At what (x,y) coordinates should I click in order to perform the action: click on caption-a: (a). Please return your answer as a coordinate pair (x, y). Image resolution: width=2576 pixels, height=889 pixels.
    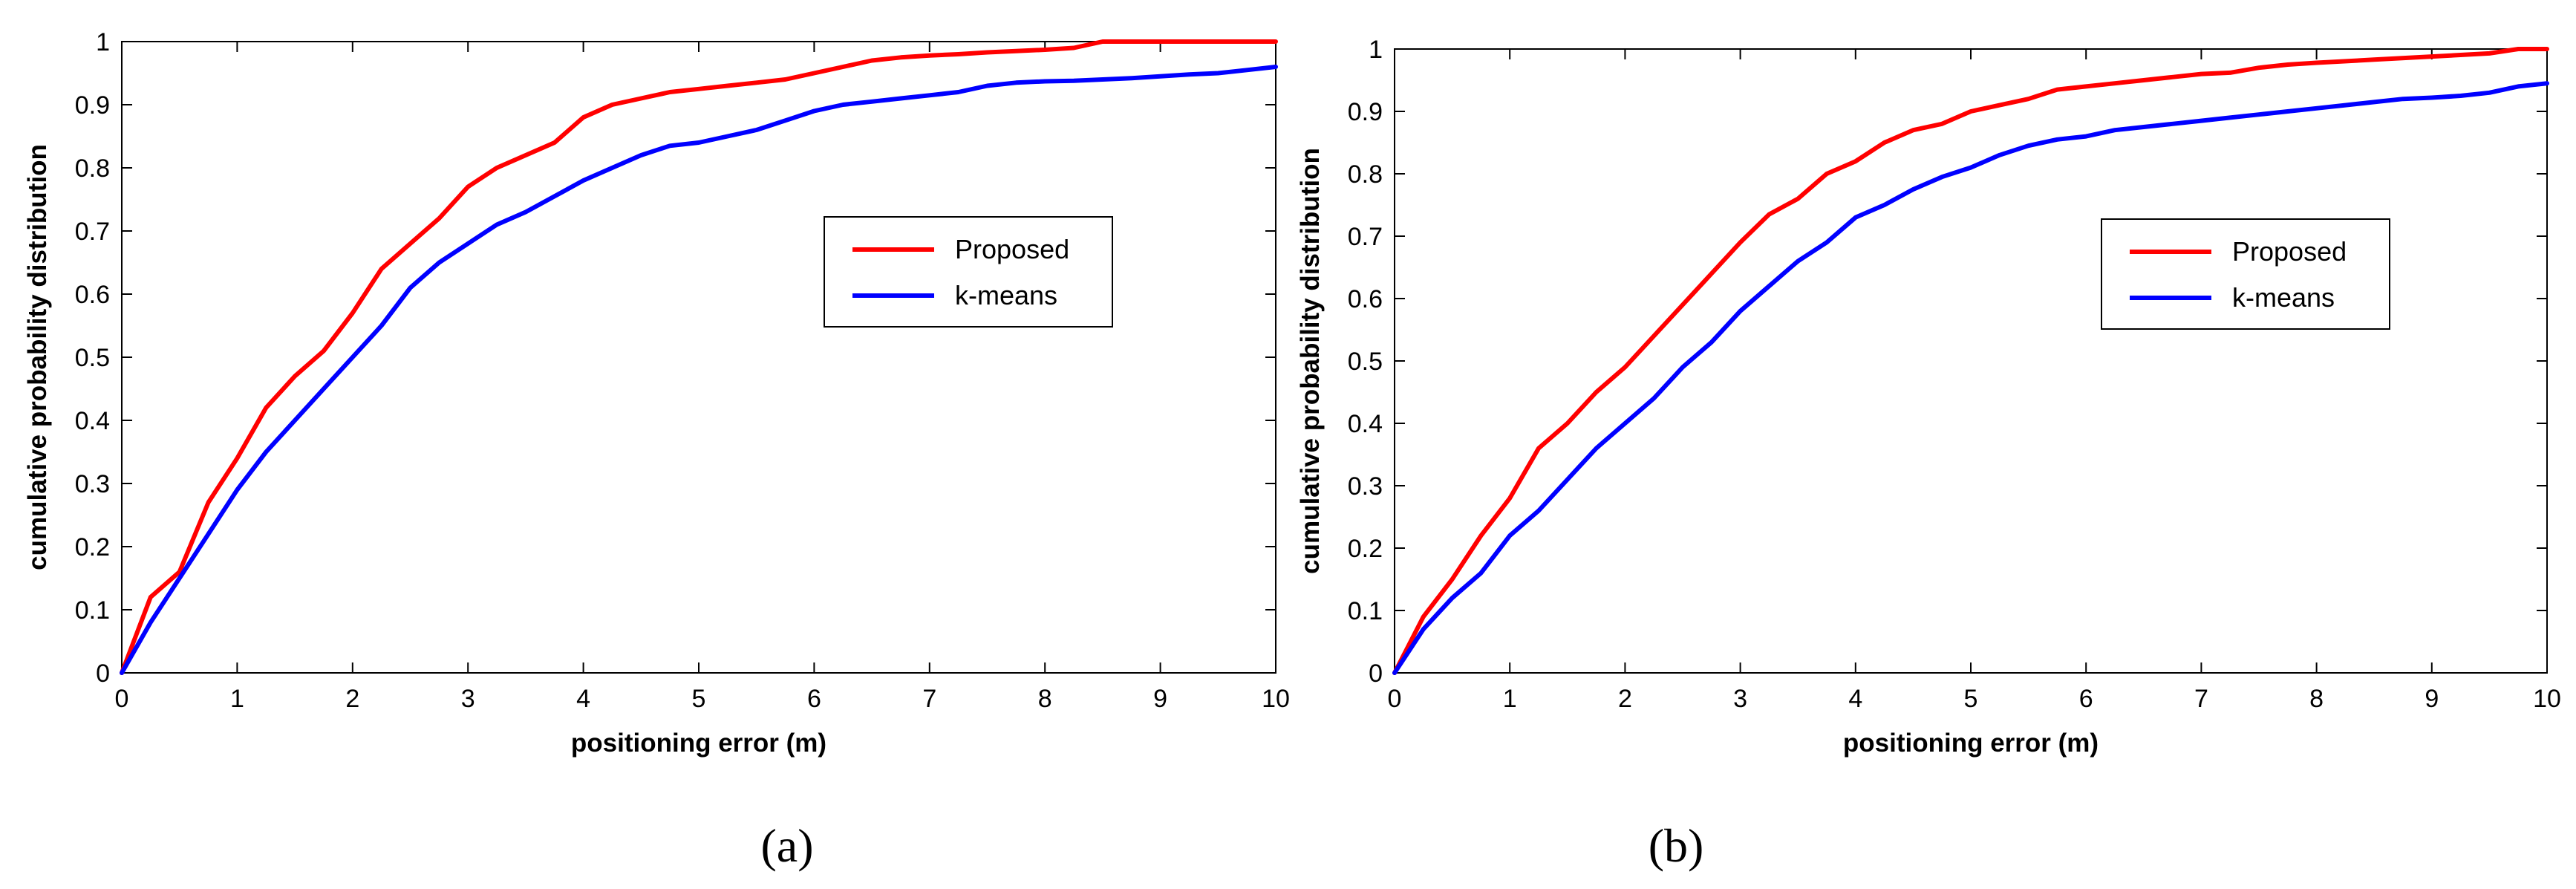
    Looking at the image, I should click on (786, 845).